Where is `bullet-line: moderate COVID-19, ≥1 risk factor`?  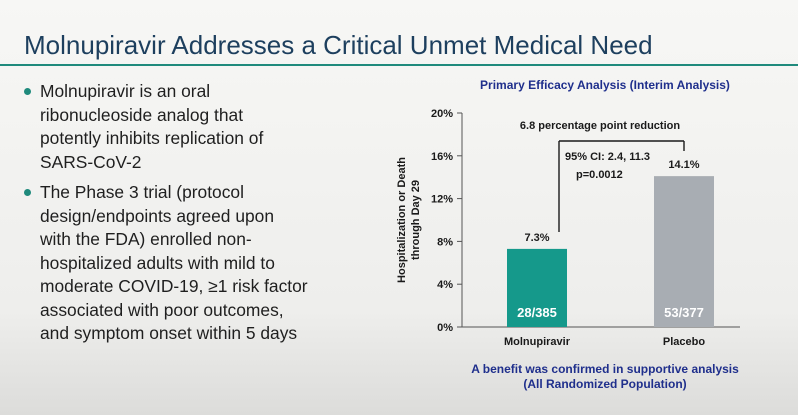
bullet-line: moderate COVID-19, ≥1 risk factor is located at coordinates (174, 286).